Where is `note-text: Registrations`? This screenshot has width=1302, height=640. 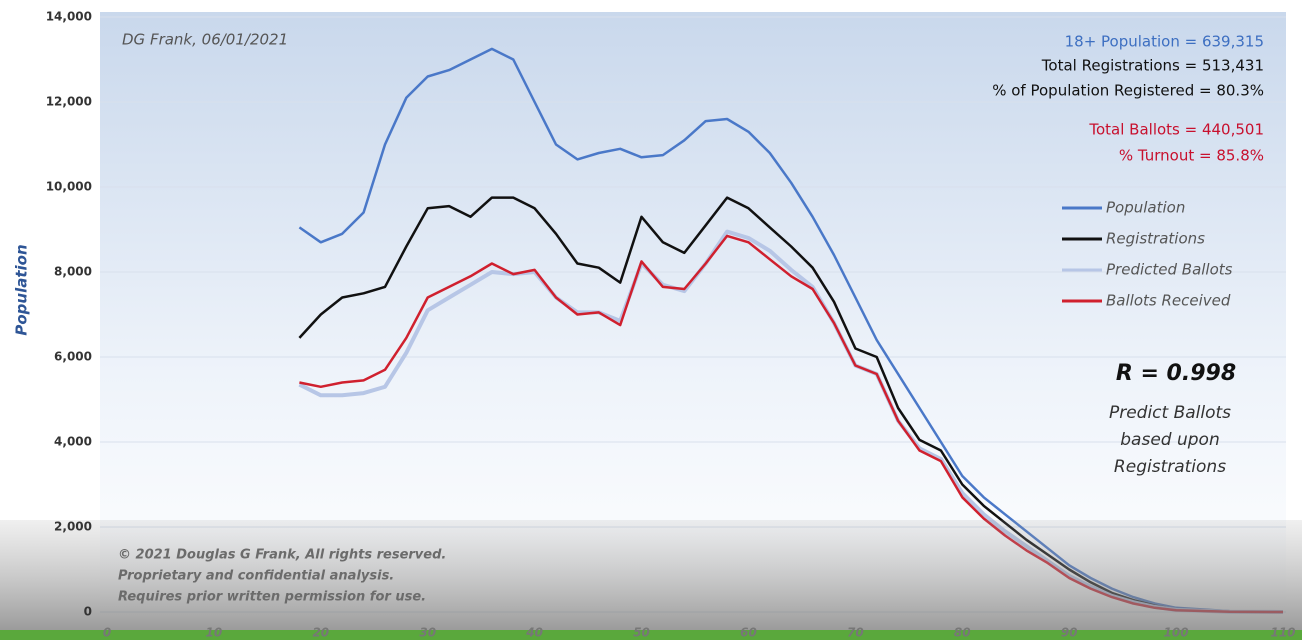
note-text: Registrations is located at coordinates (1170, 467).